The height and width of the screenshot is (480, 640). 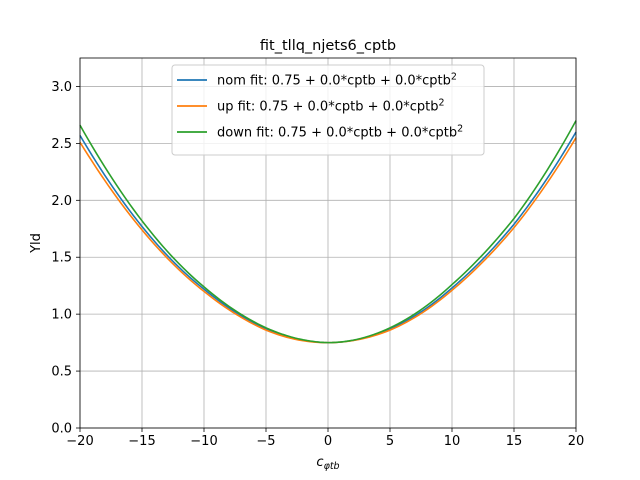 I want to click on x-axis-label-subscript: φtb, so click(x=332, y=466).